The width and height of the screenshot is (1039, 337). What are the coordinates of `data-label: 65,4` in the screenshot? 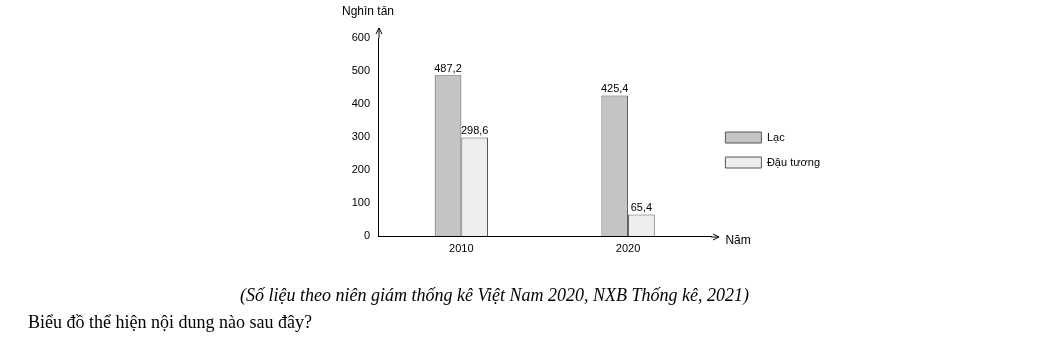 It's located at (641, 206).